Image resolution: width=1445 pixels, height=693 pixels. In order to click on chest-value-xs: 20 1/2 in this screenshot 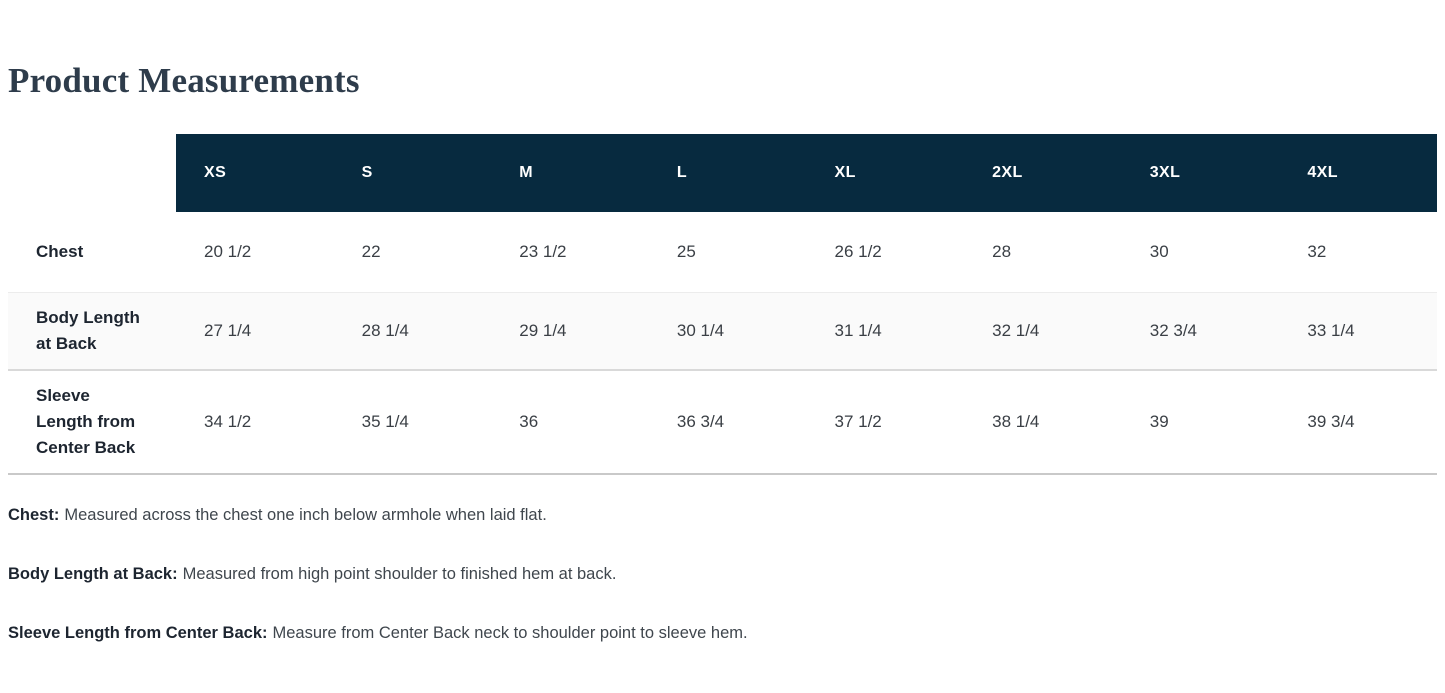, I will do `click(228, 251)`.